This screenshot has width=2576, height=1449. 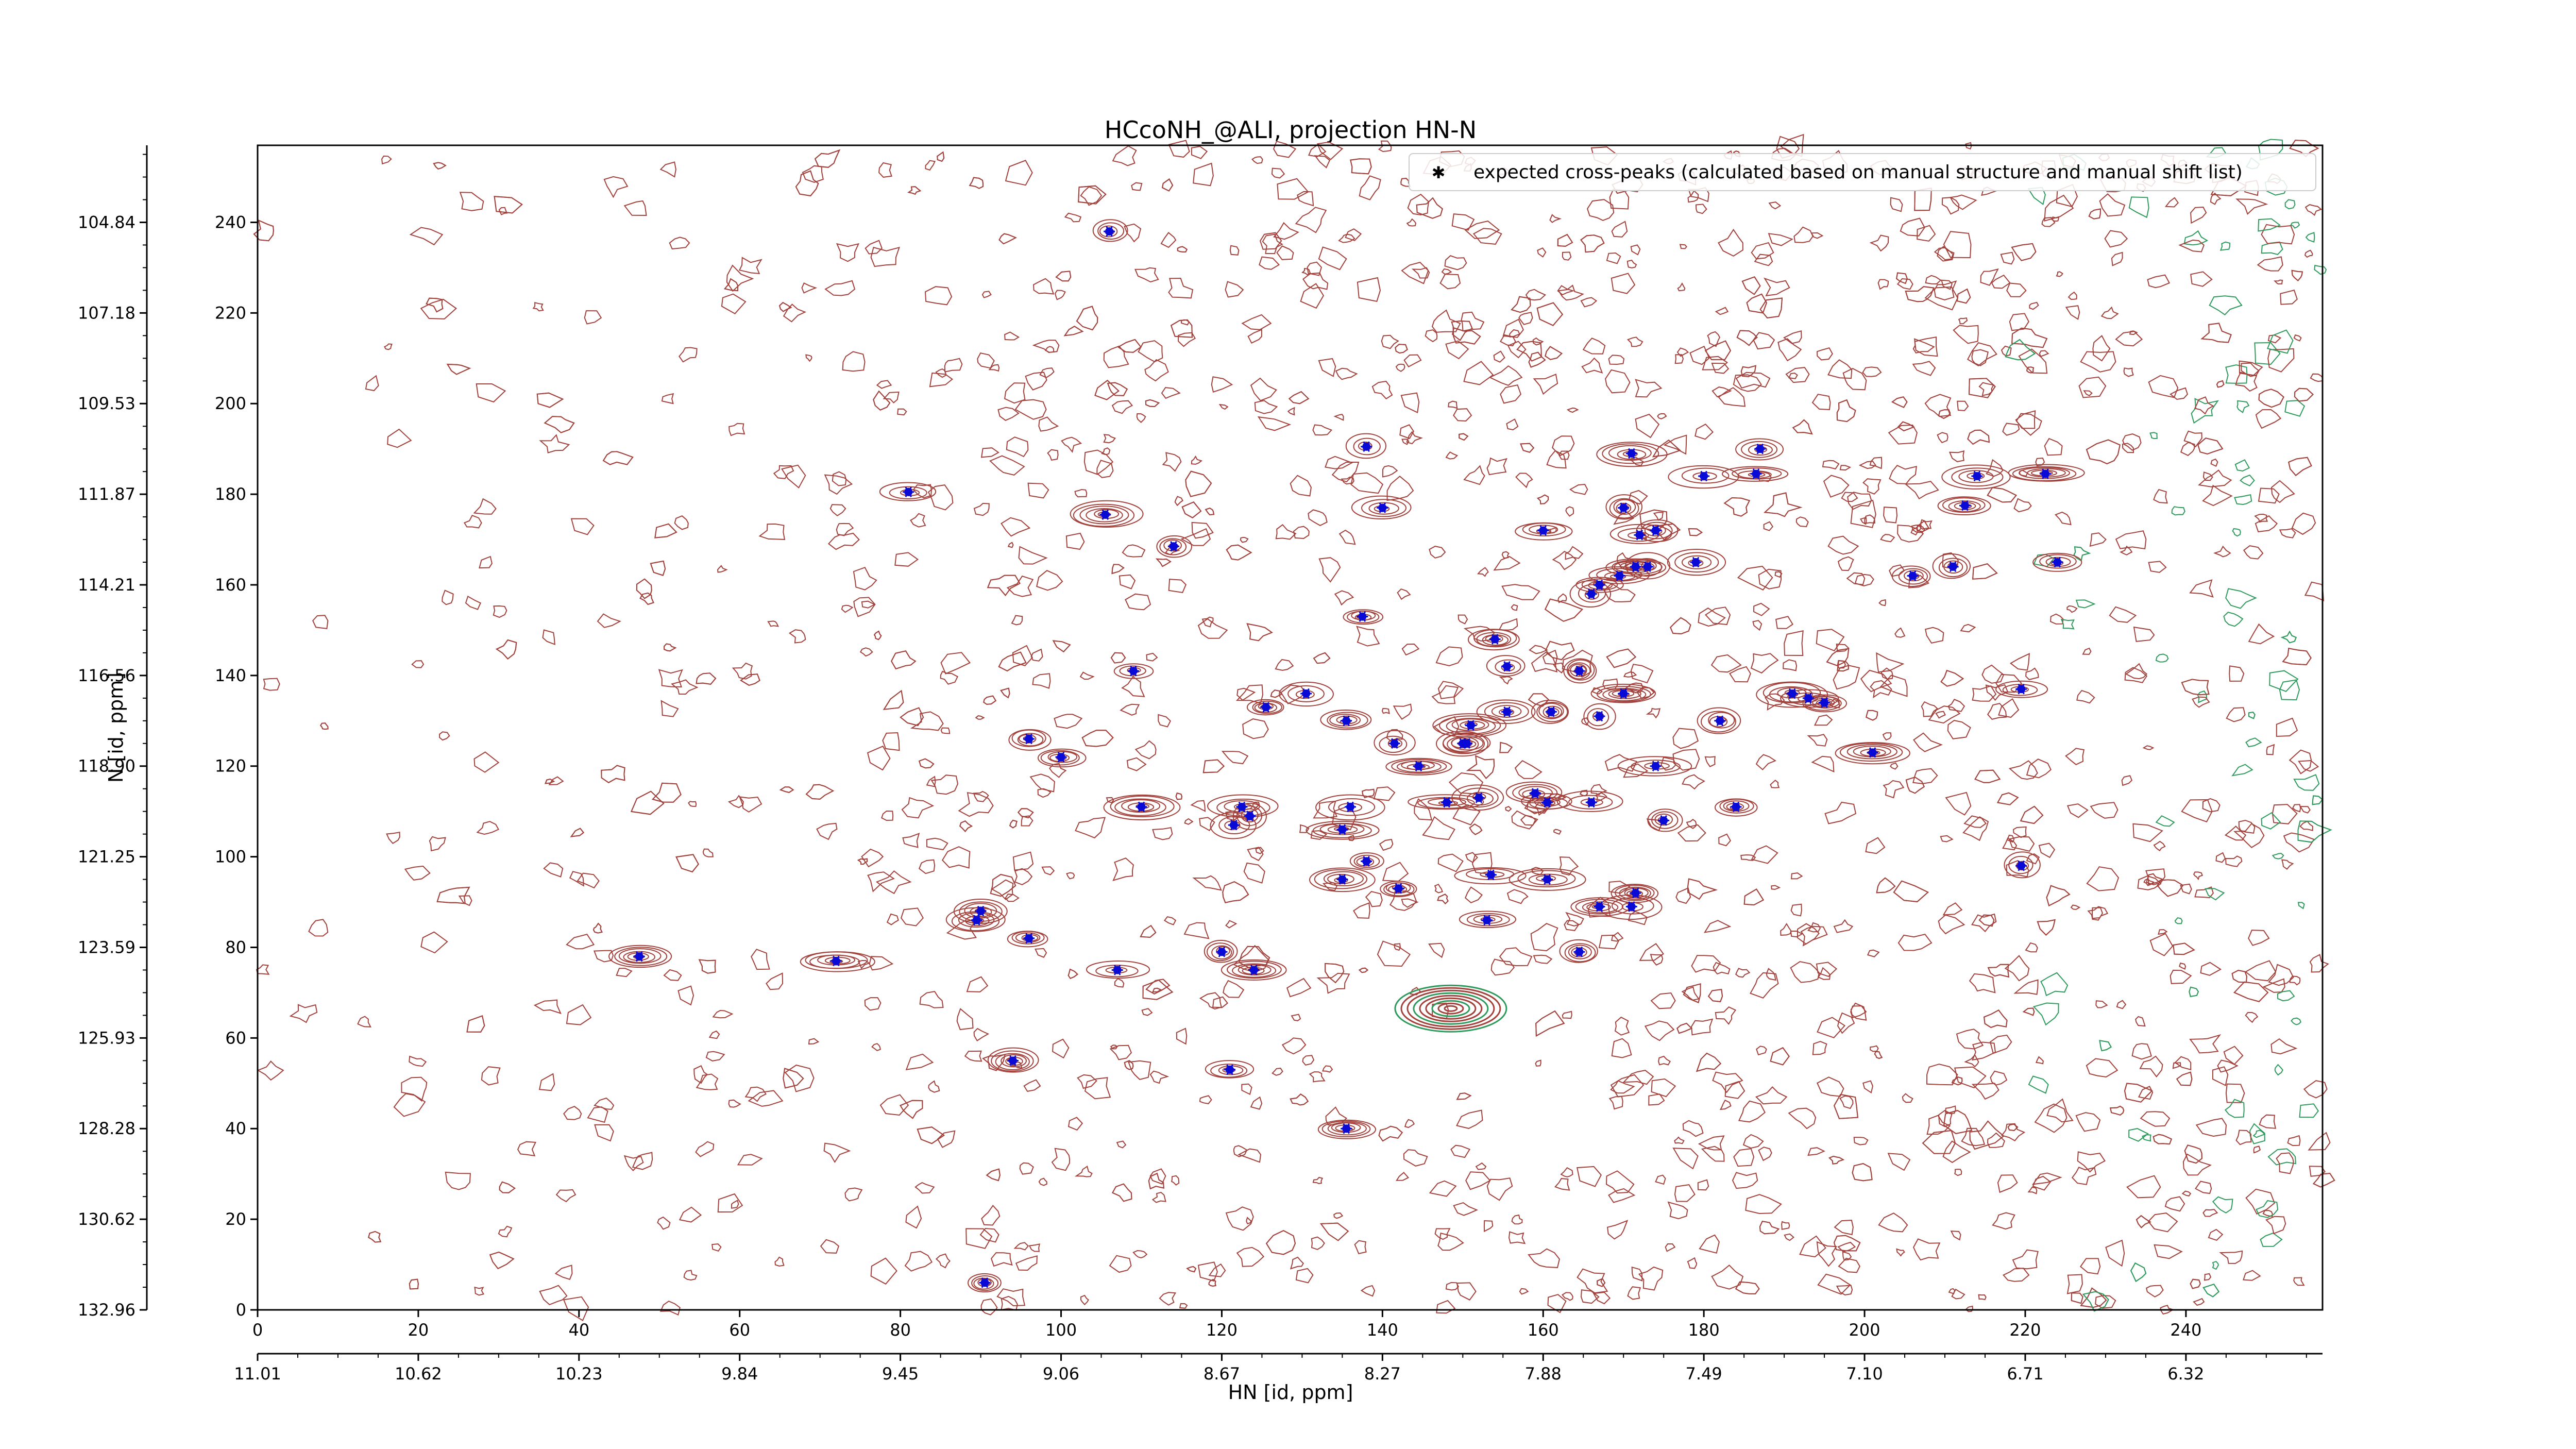 I want to click on x-tick-label: 40, so click(x=578, y=1330).